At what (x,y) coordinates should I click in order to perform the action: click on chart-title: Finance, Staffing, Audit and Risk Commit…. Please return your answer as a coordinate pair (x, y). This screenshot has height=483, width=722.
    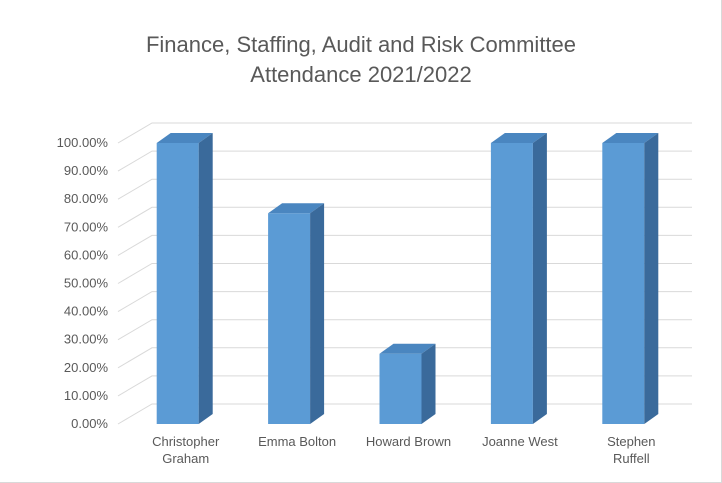
    Looking at the image, I should click on (361, 59).